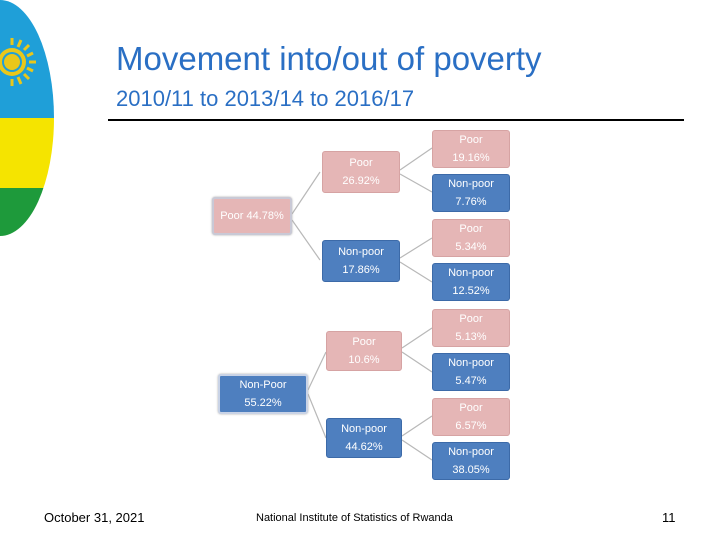 Image resolution: width=720 pixels, height=540 pixels. Describe the element at coordinates (361, 172) in the screenshot. I see `node-poor-poor: Poor 26.92%` at that location.